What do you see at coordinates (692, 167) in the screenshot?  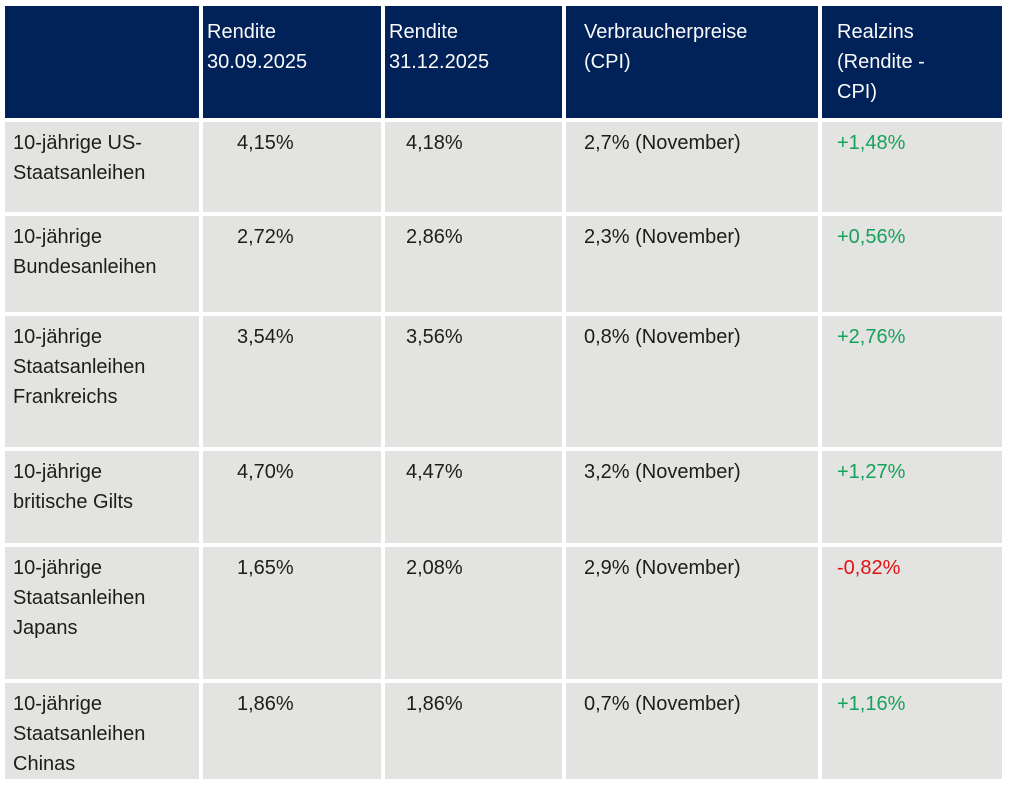 I see `cell-verbraucherpreise-cpi: 2,7% (November)` at bounding box center [692, 167].